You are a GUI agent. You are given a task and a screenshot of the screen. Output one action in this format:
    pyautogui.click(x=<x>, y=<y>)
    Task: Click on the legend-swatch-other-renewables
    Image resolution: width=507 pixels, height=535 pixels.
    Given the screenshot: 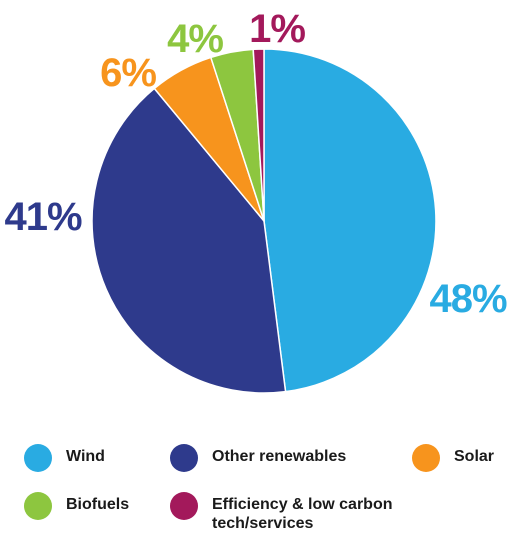 What is the action you would take?
    pyautogui.click(x=184, y=458)
    